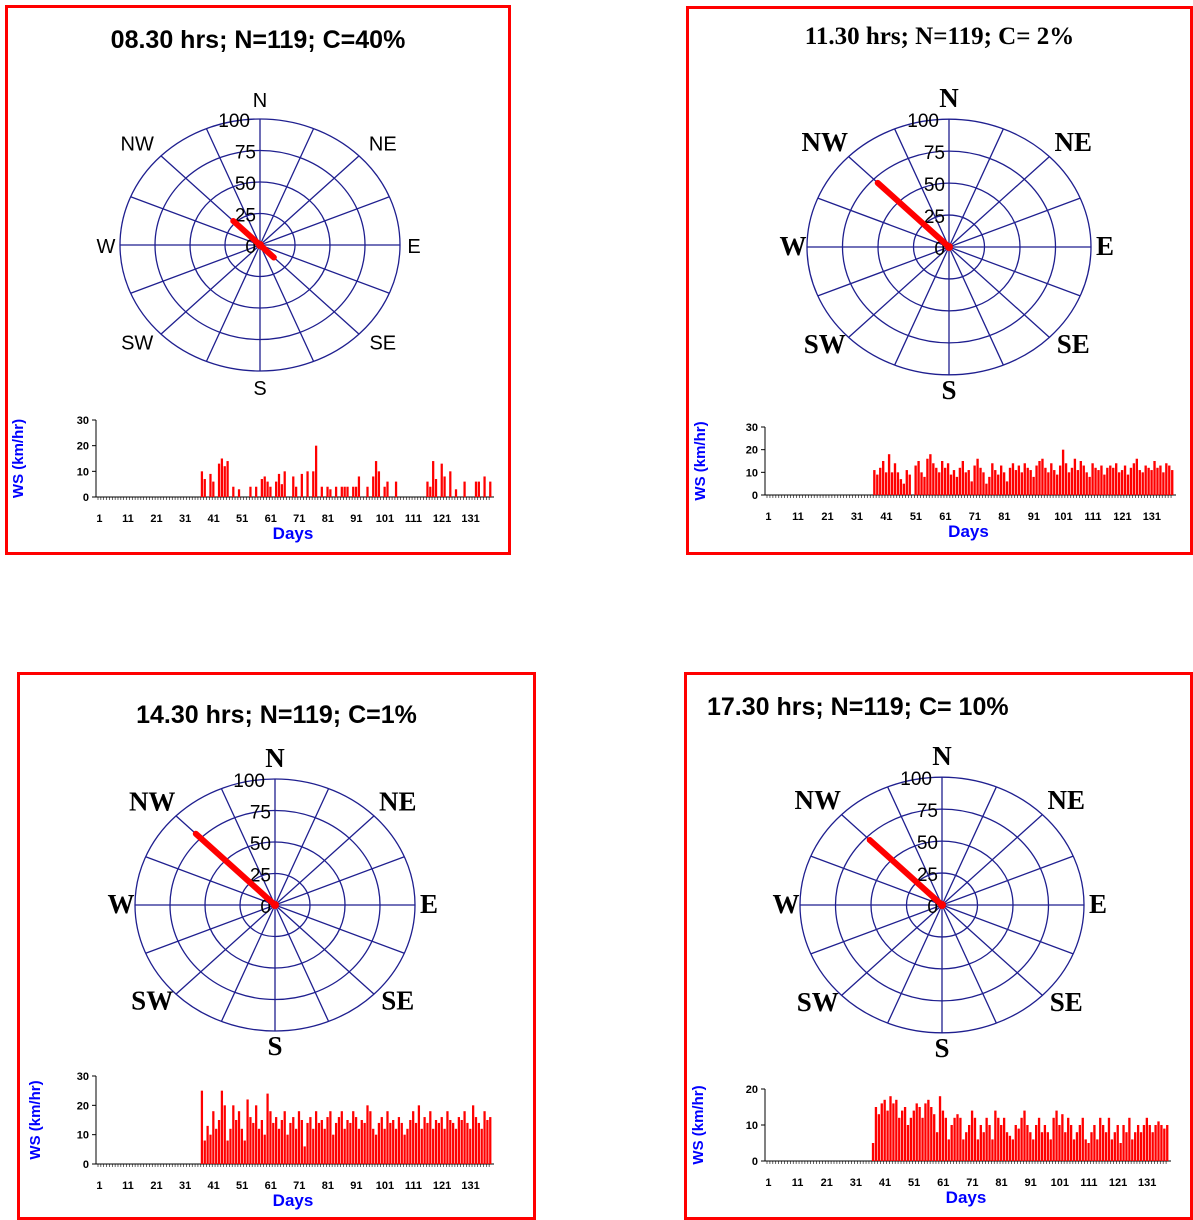 The image size is (1193, 1220). Describe the element at coordinates (249, 781) in the screenshot. I see `rose-ring-label: 100` at that location.